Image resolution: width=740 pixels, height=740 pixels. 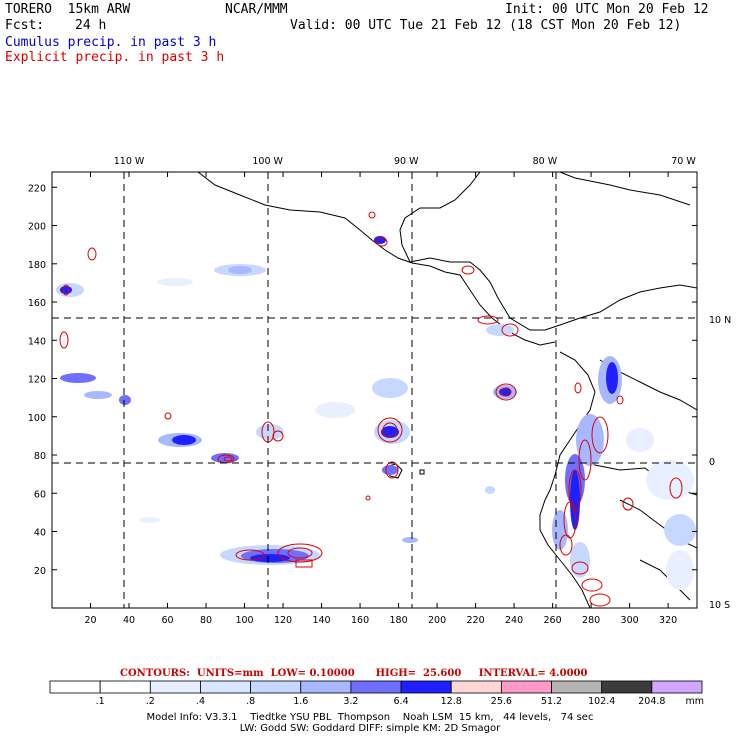 What do you see at coordinates (514, 620) in the screenshot?
I see `x-tick-label: 240` at bounding box center [514, 620].